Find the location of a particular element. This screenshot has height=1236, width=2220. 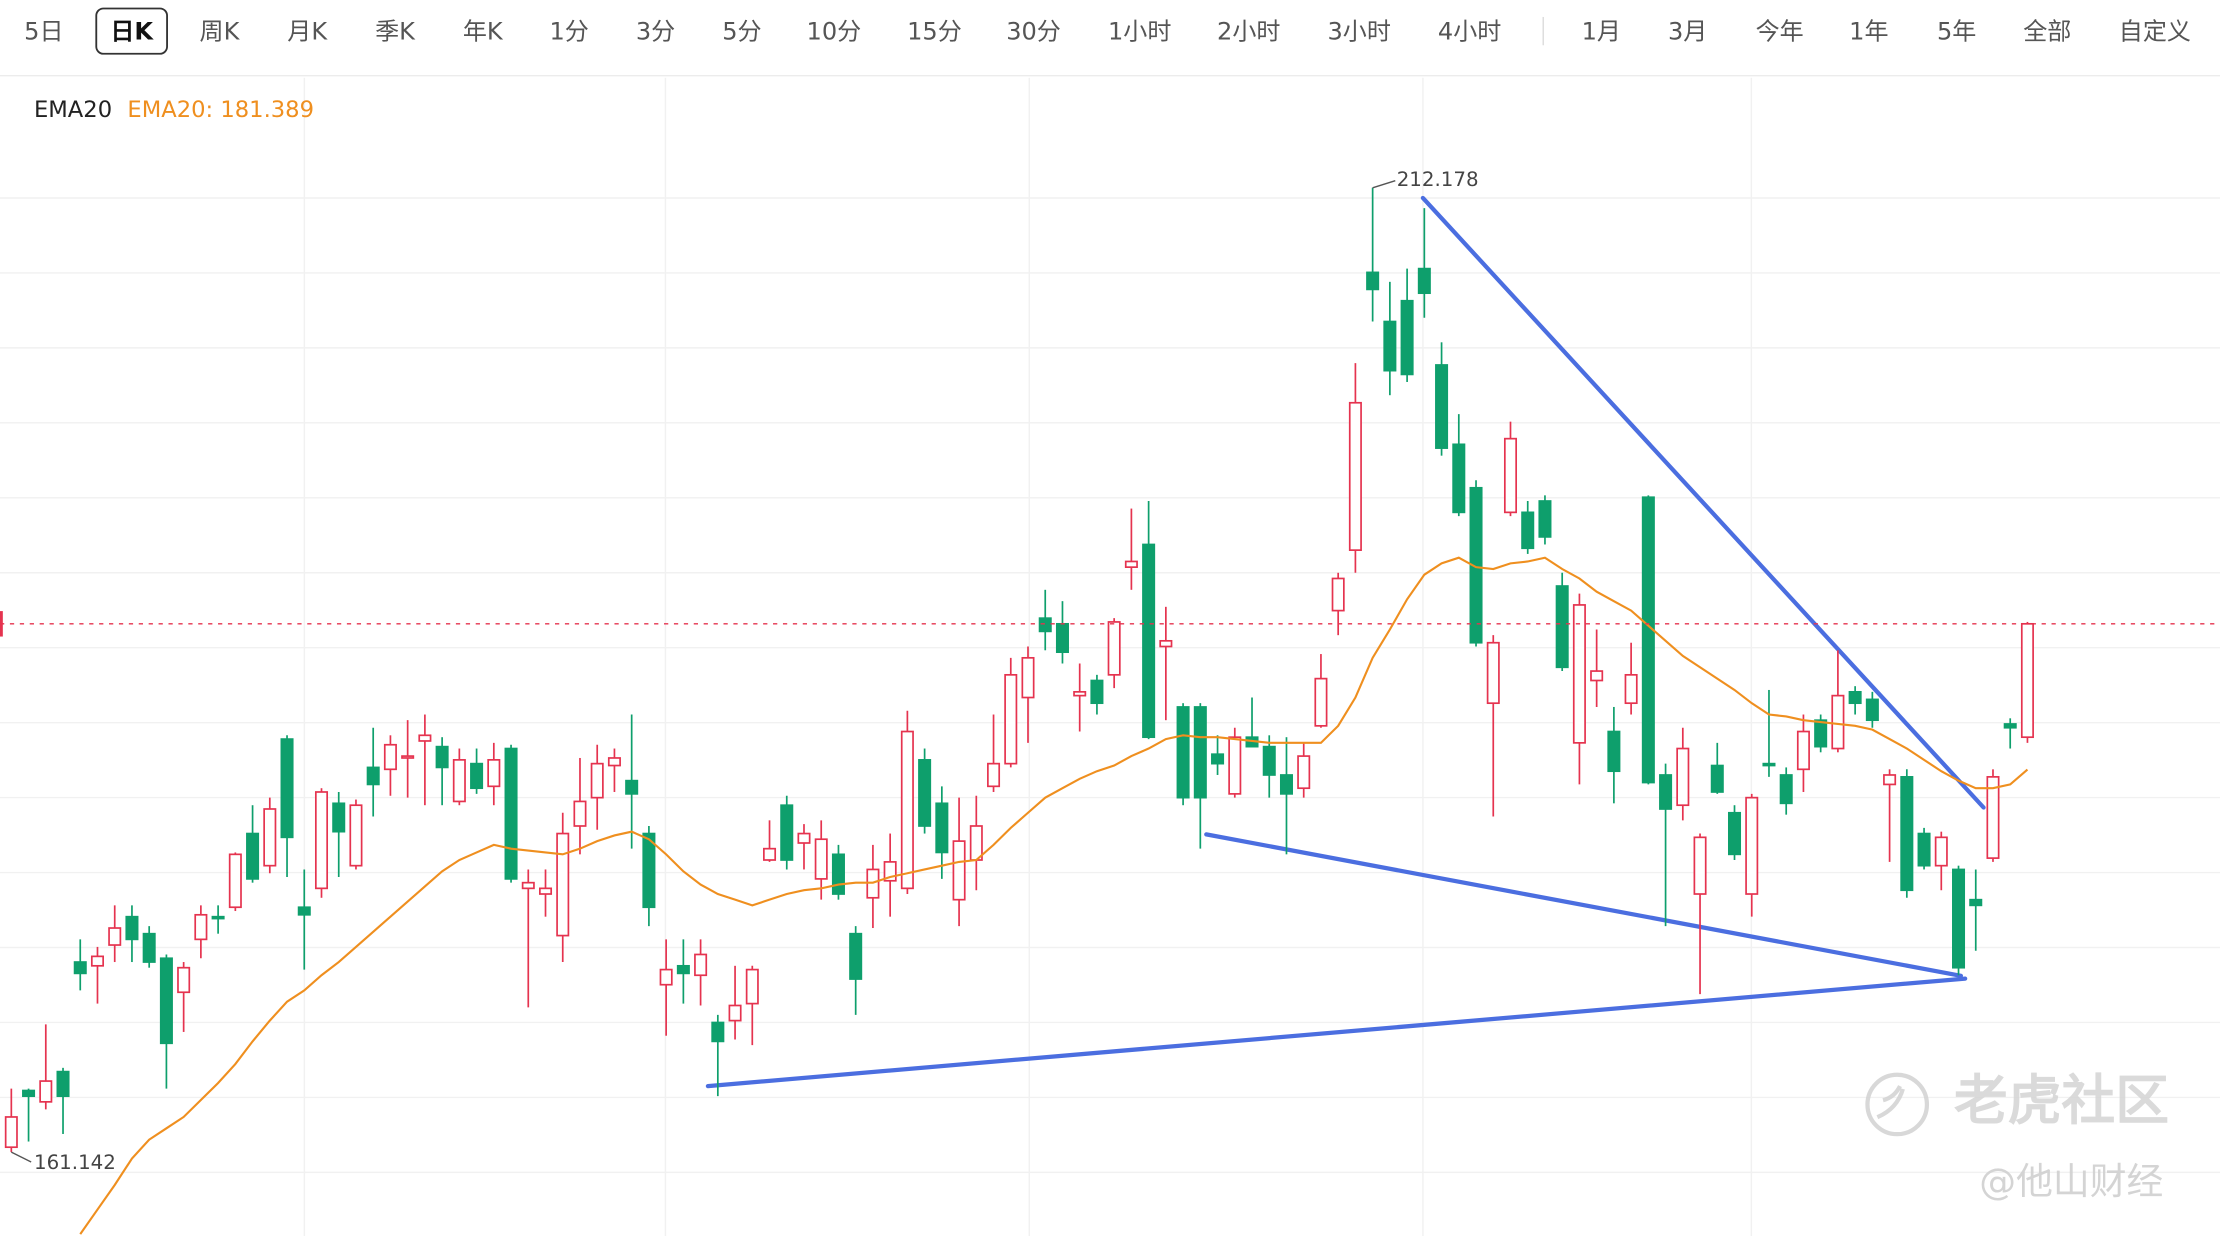

tab: 年K is located at coordinates (483, 32).